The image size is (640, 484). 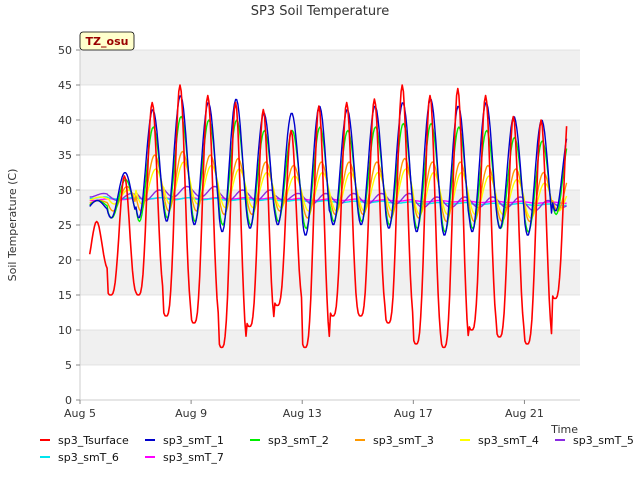 What do you see at coordinates (508, 440) in the screenshot?
I see `legend-label: sp3_smT_4` at bounding box center [508, 440].